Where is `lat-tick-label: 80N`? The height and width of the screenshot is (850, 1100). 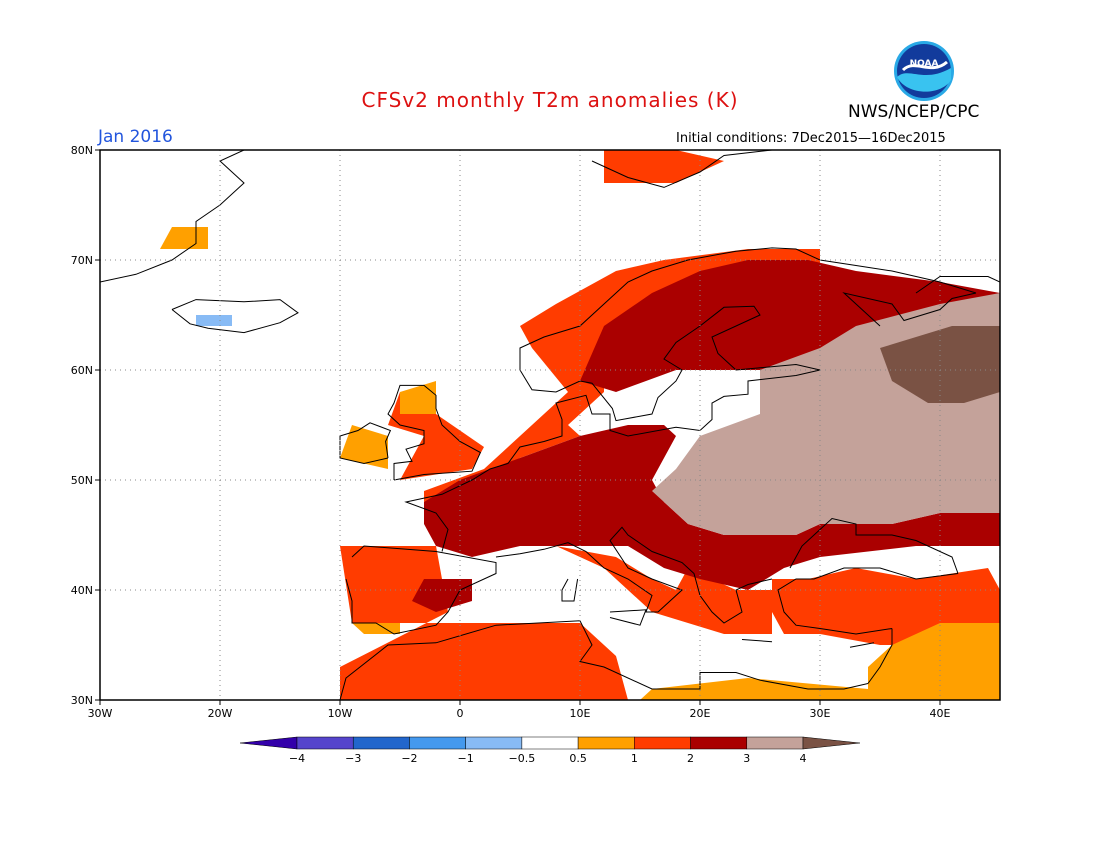 lat-tick-label: 80N is located at coordinates (82, 150).